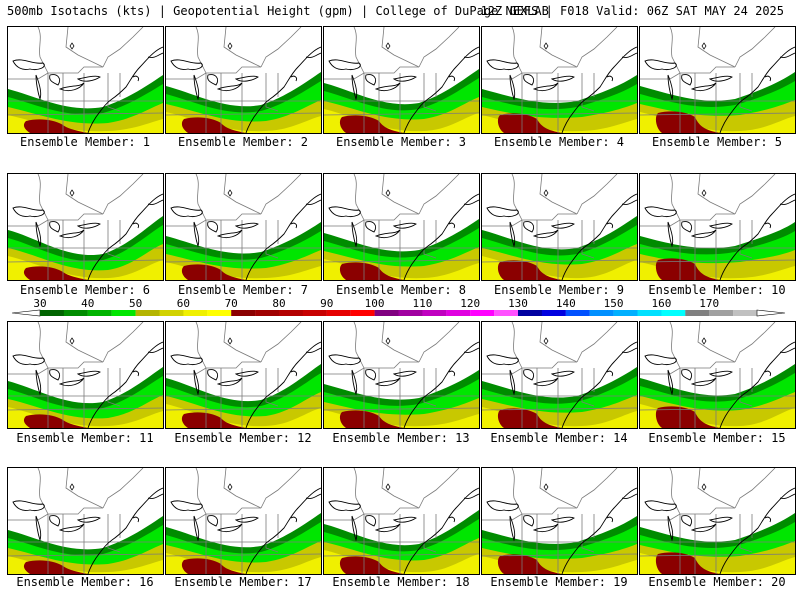 This screenshot has width=800, height=600. What do you see at coordinates (135, 303) in the screenshot?
I see `legend-tick-label: 50` at bounding box center [135, 303].